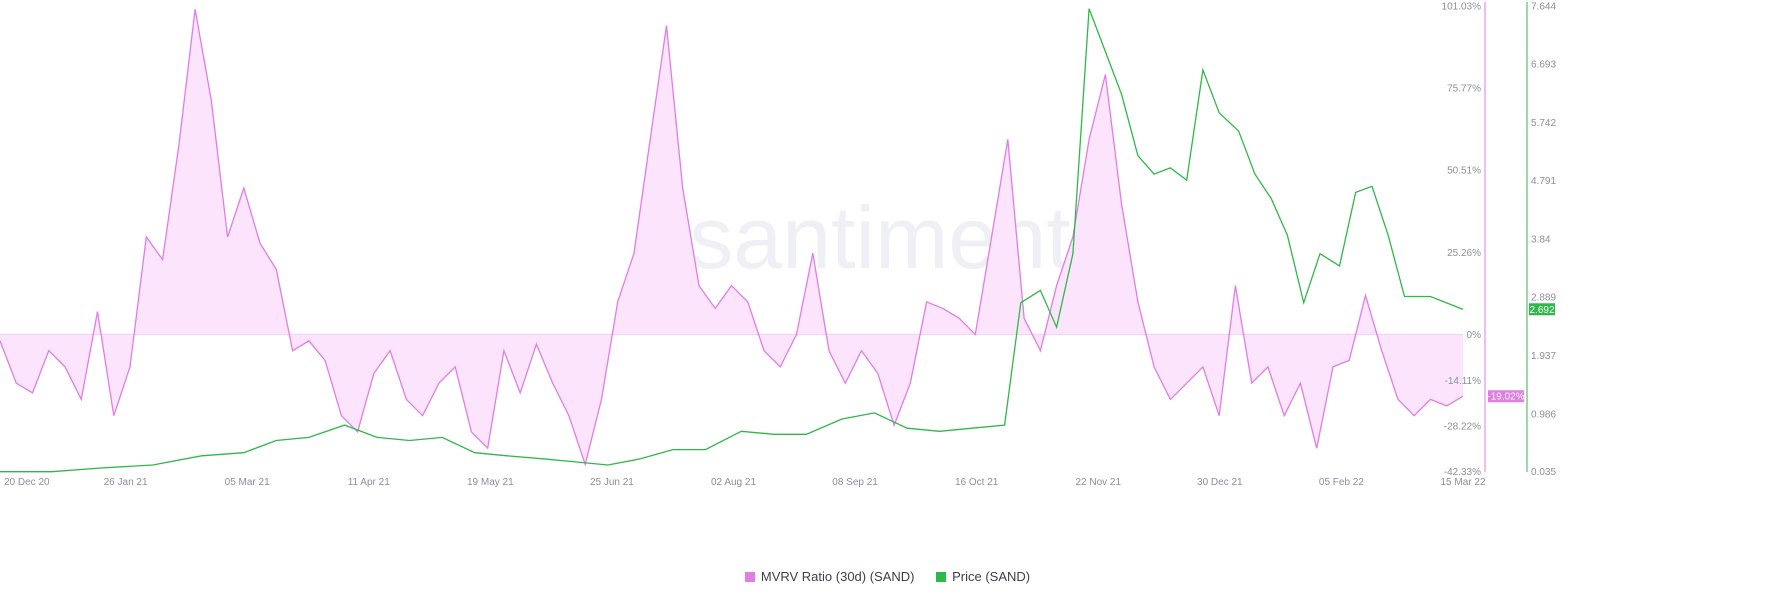 This screenshot has width=1775, height=606. What do you see at coordinates (1462, 472) in the screenshot?
I see `left-tick-label: -42.33%` at bounding box center [1462, 472].